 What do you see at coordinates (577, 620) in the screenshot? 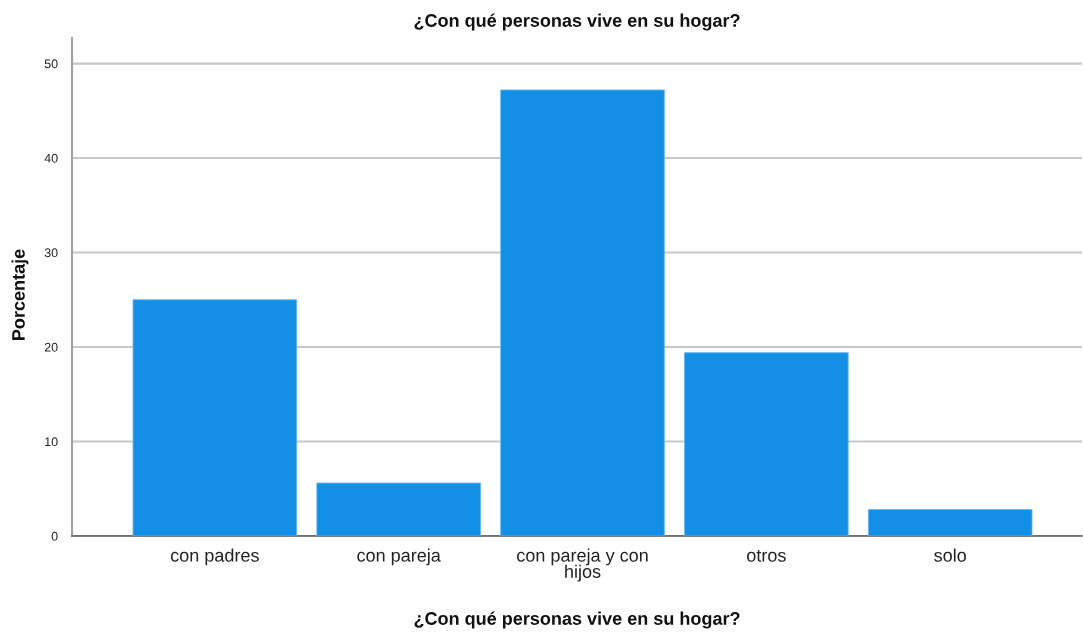
I see `x-axis-title: ¿Con qué personas vive en su hogar?` at bounding box center [577, 620].